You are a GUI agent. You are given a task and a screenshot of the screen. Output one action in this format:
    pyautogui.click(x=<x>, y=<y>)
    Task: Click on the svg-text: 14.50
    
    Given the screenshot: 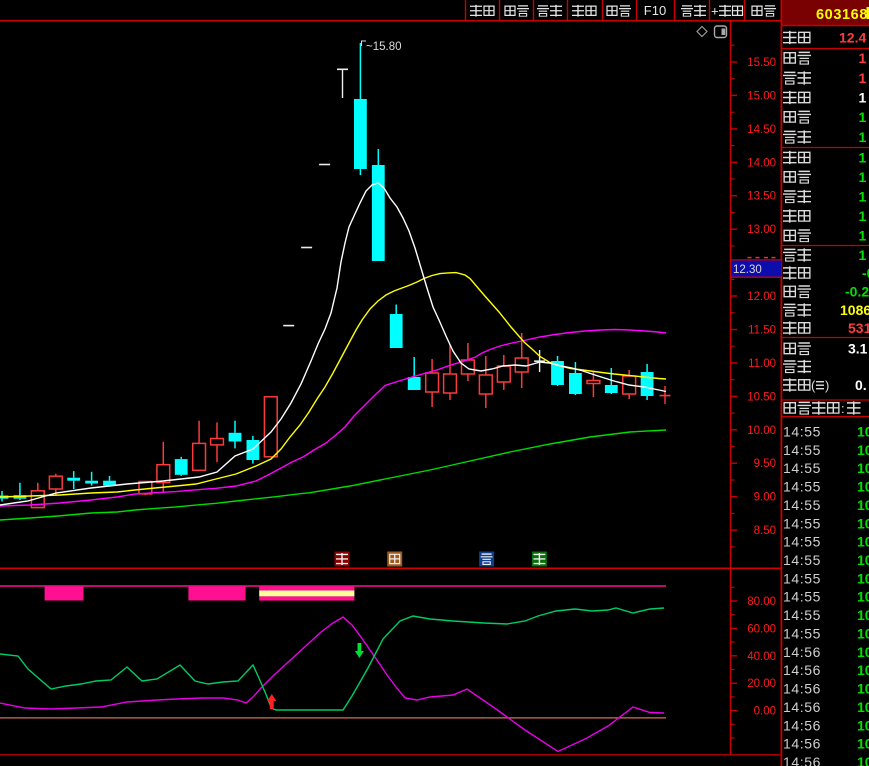 What is the action you would take?
    pyautogui.click(x=761, y=130)
    